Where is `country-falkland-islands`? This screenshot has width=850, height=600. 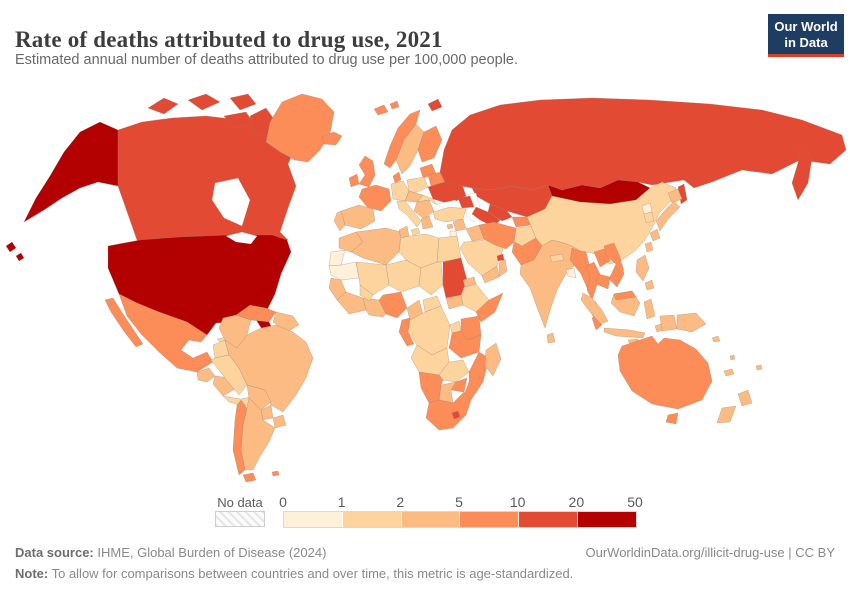
country-falkland-islands is located at coordinates (275, 473).